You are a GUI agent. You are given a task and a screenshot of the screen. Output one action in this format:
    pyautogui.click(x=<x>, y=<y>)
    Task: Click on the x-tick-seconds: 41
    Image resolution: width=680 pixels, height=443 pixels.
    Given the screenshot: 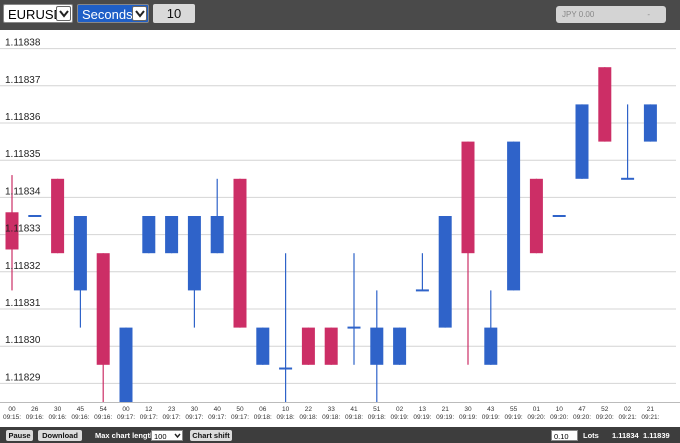 What is the action you would take?
    pyautogui.click(x=354, y=409)
    